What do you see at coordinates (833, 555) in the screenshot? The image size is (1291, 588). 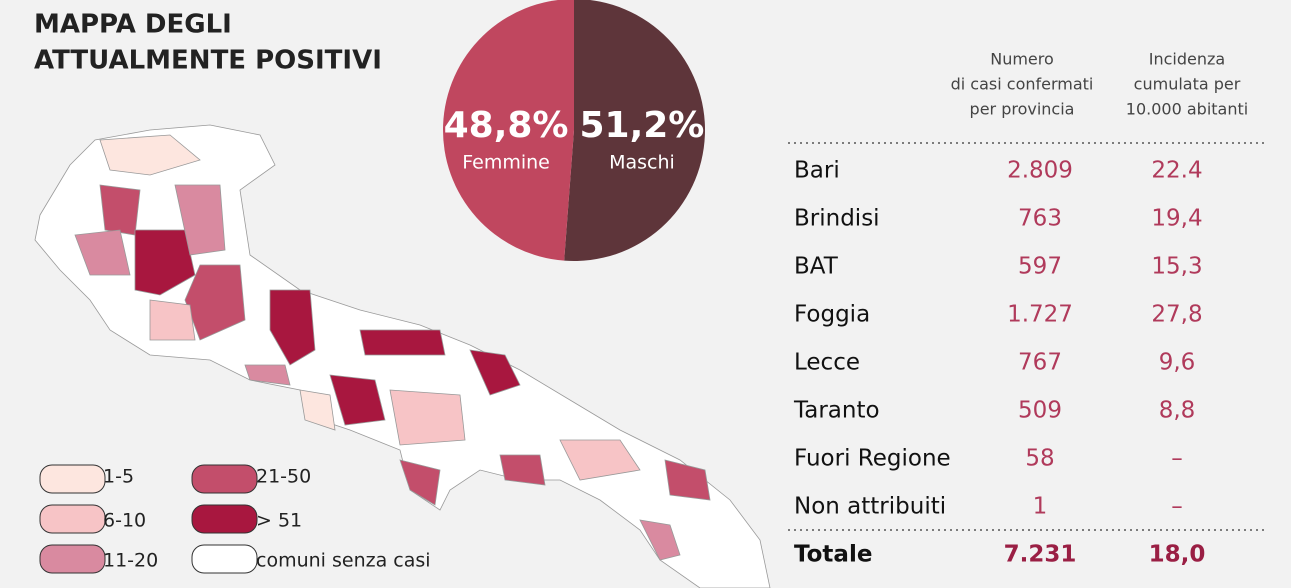 I see `total-label: Totale` at bounding box center [833, 555].